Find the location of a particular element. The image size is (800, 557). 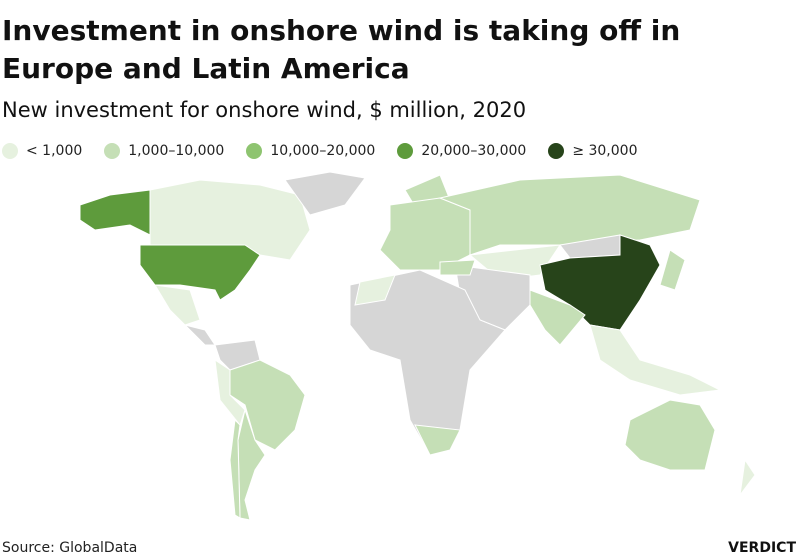

legend-item: < 1,000 is located at coordinates (42, 151).